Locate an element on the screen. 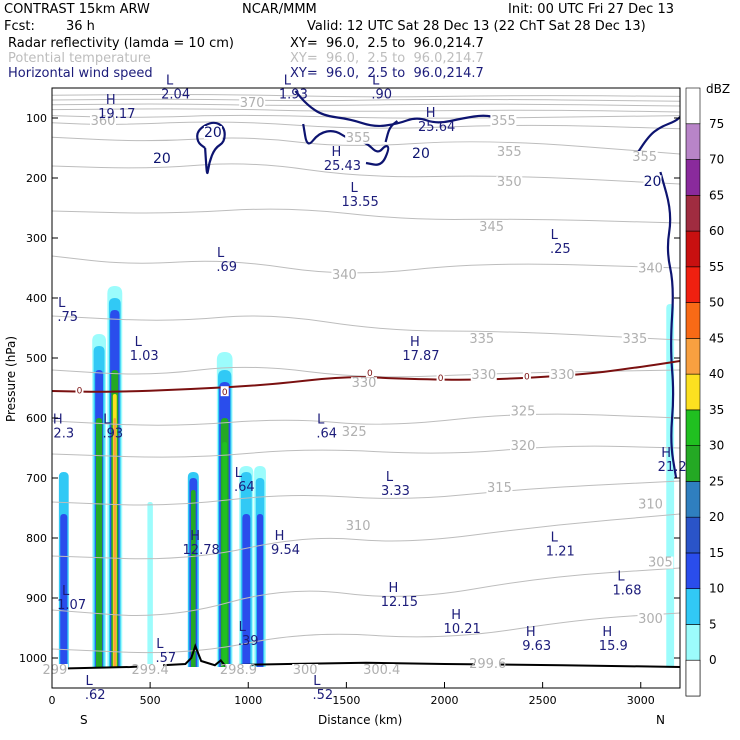  extremum-value: .52 is located at coordinates (322, 695).